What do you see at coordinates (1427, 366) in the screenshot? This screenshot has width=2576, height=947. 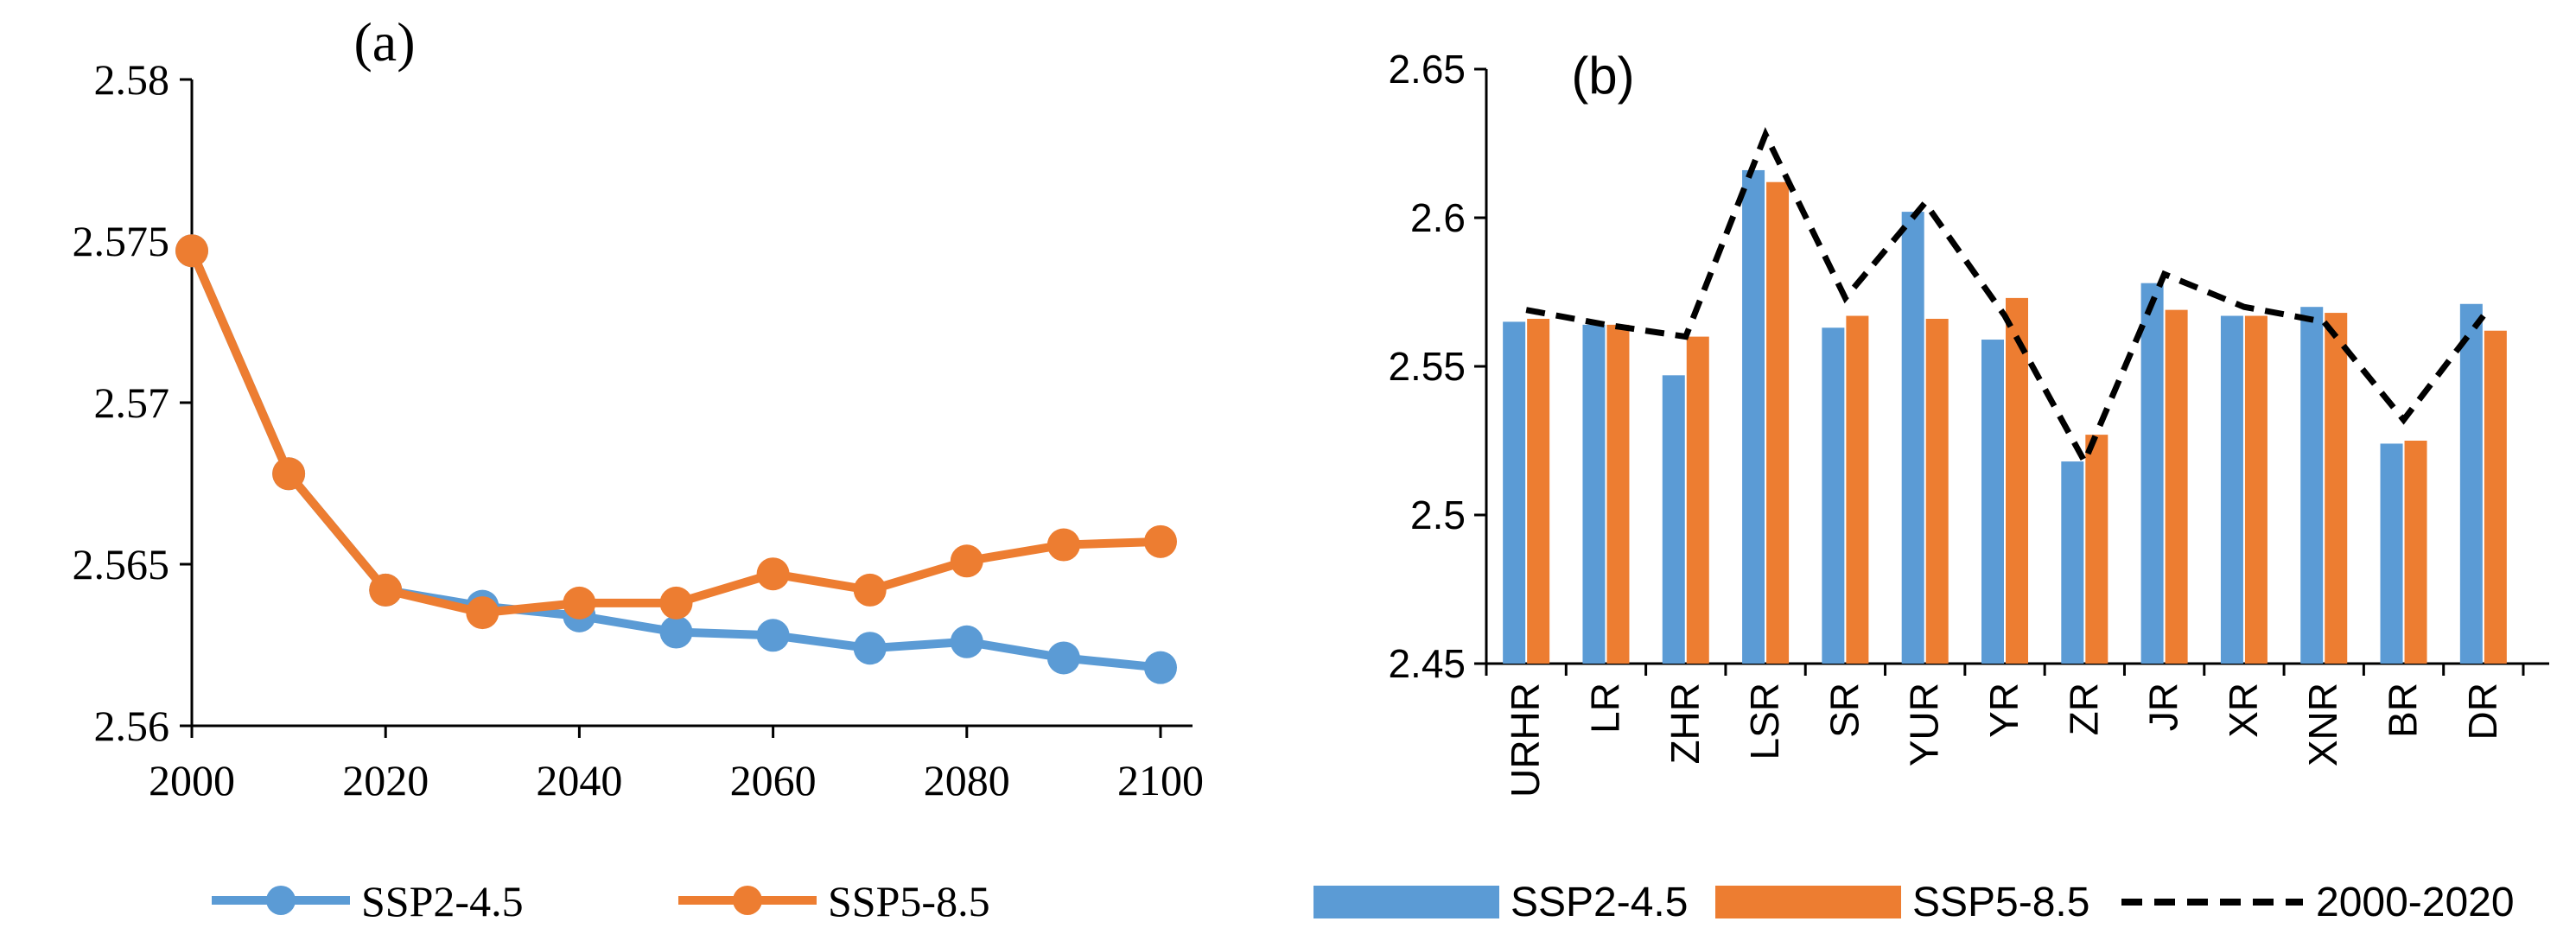 I see `panel-b-y-tick-label: 2.55` at bounding box center [1427, 366].